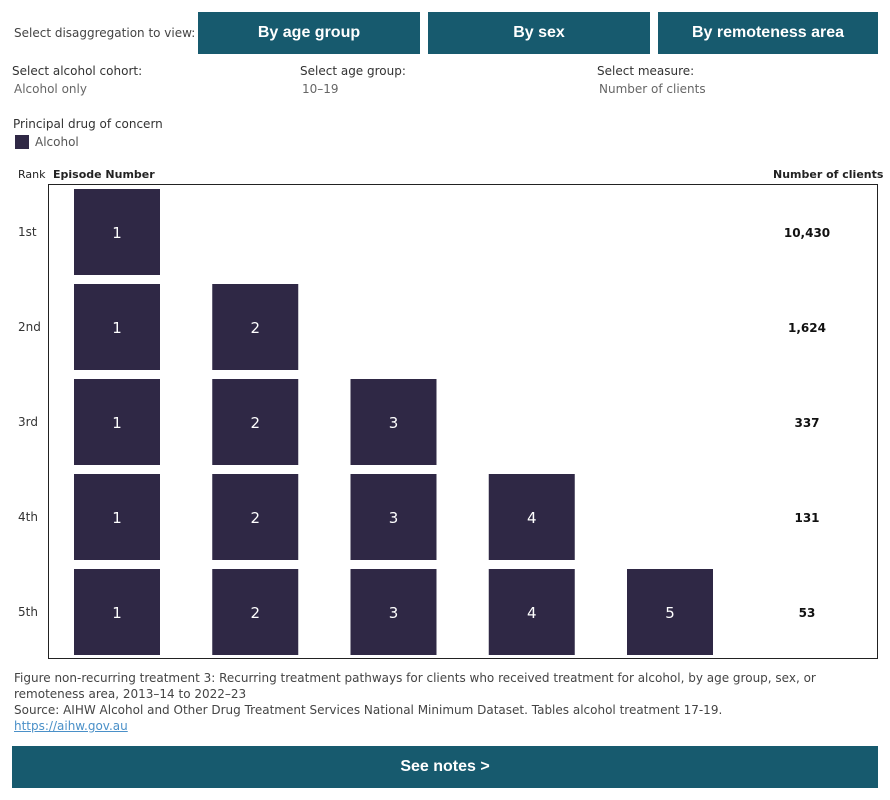  What do you see at coordinates (28, 612) in the screenshot?
I see `rank-label: 5th` at bounding box center [28, 612].